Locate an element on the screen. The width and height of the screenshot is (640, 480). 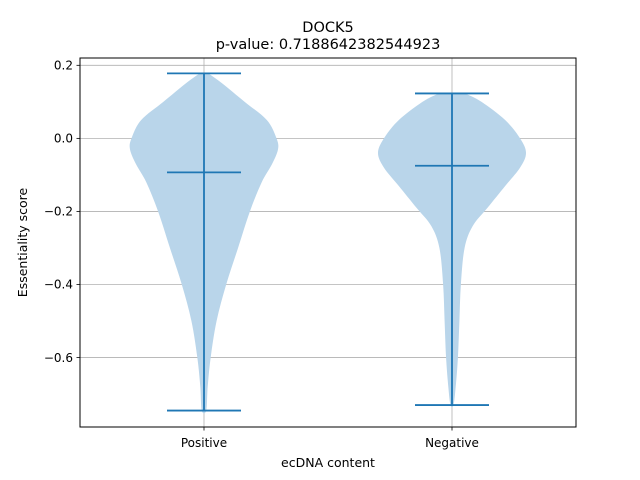
chart-title: DOCK5 is located at coordinates (327, 28).